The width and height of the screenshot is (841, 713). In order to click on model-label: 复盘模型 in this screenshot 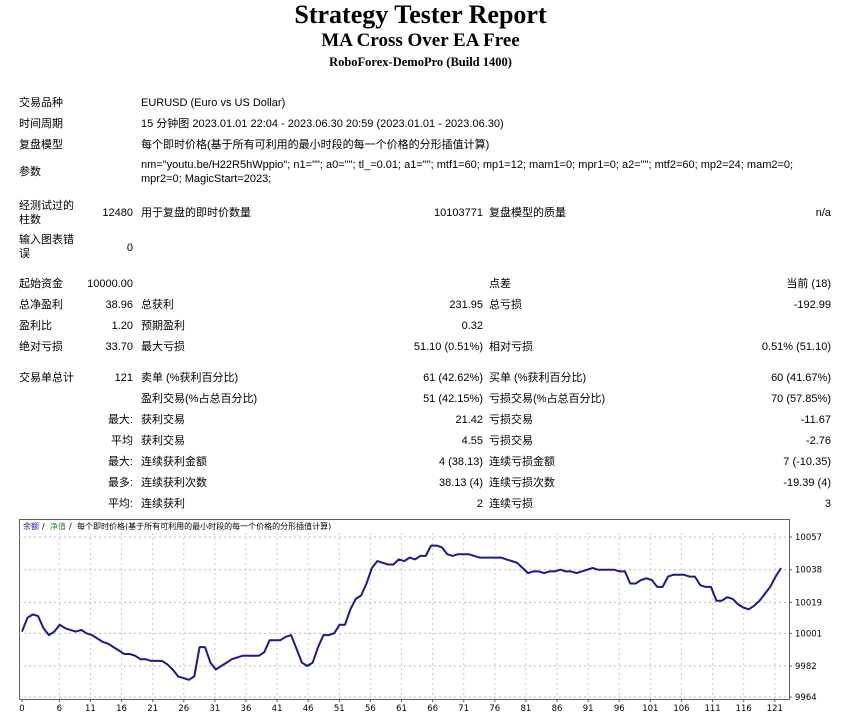, I will do `click(41, 145)`.